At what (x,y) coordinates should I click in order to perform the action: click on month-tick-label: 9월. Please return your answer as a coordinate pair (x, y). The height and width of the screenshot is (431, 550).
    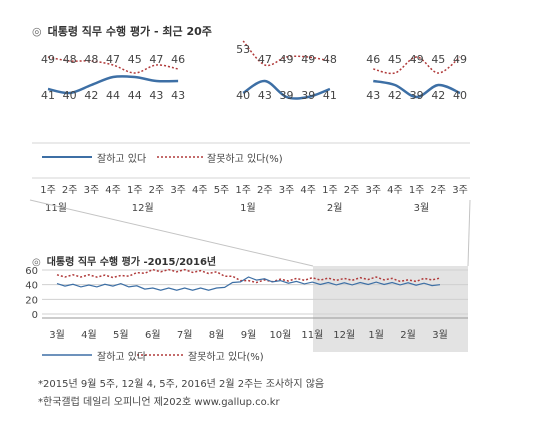
    Looking at the image, I should click on (249, 335).